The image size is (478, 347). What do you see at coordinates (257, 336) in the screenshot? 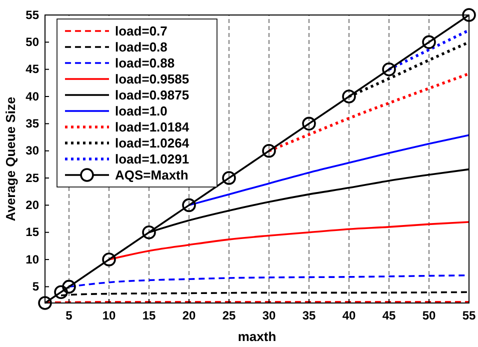
I see `x-axis-title: maxth` at bounding box center [257, 336].